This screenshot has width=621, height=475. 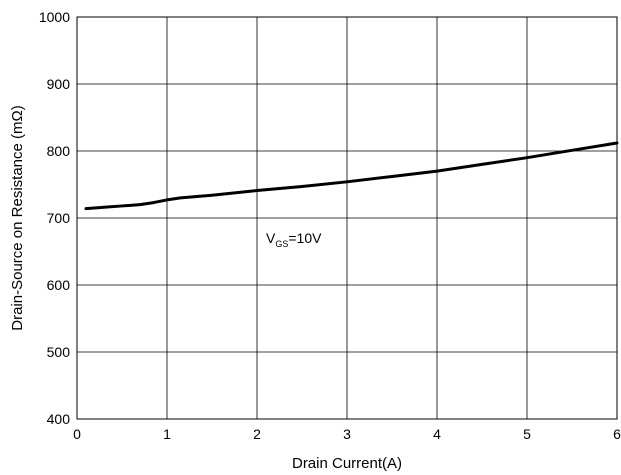 I want to click on y-tick-labels: 400 500 600 700 800 900 1000, so click(x=54, y=218).